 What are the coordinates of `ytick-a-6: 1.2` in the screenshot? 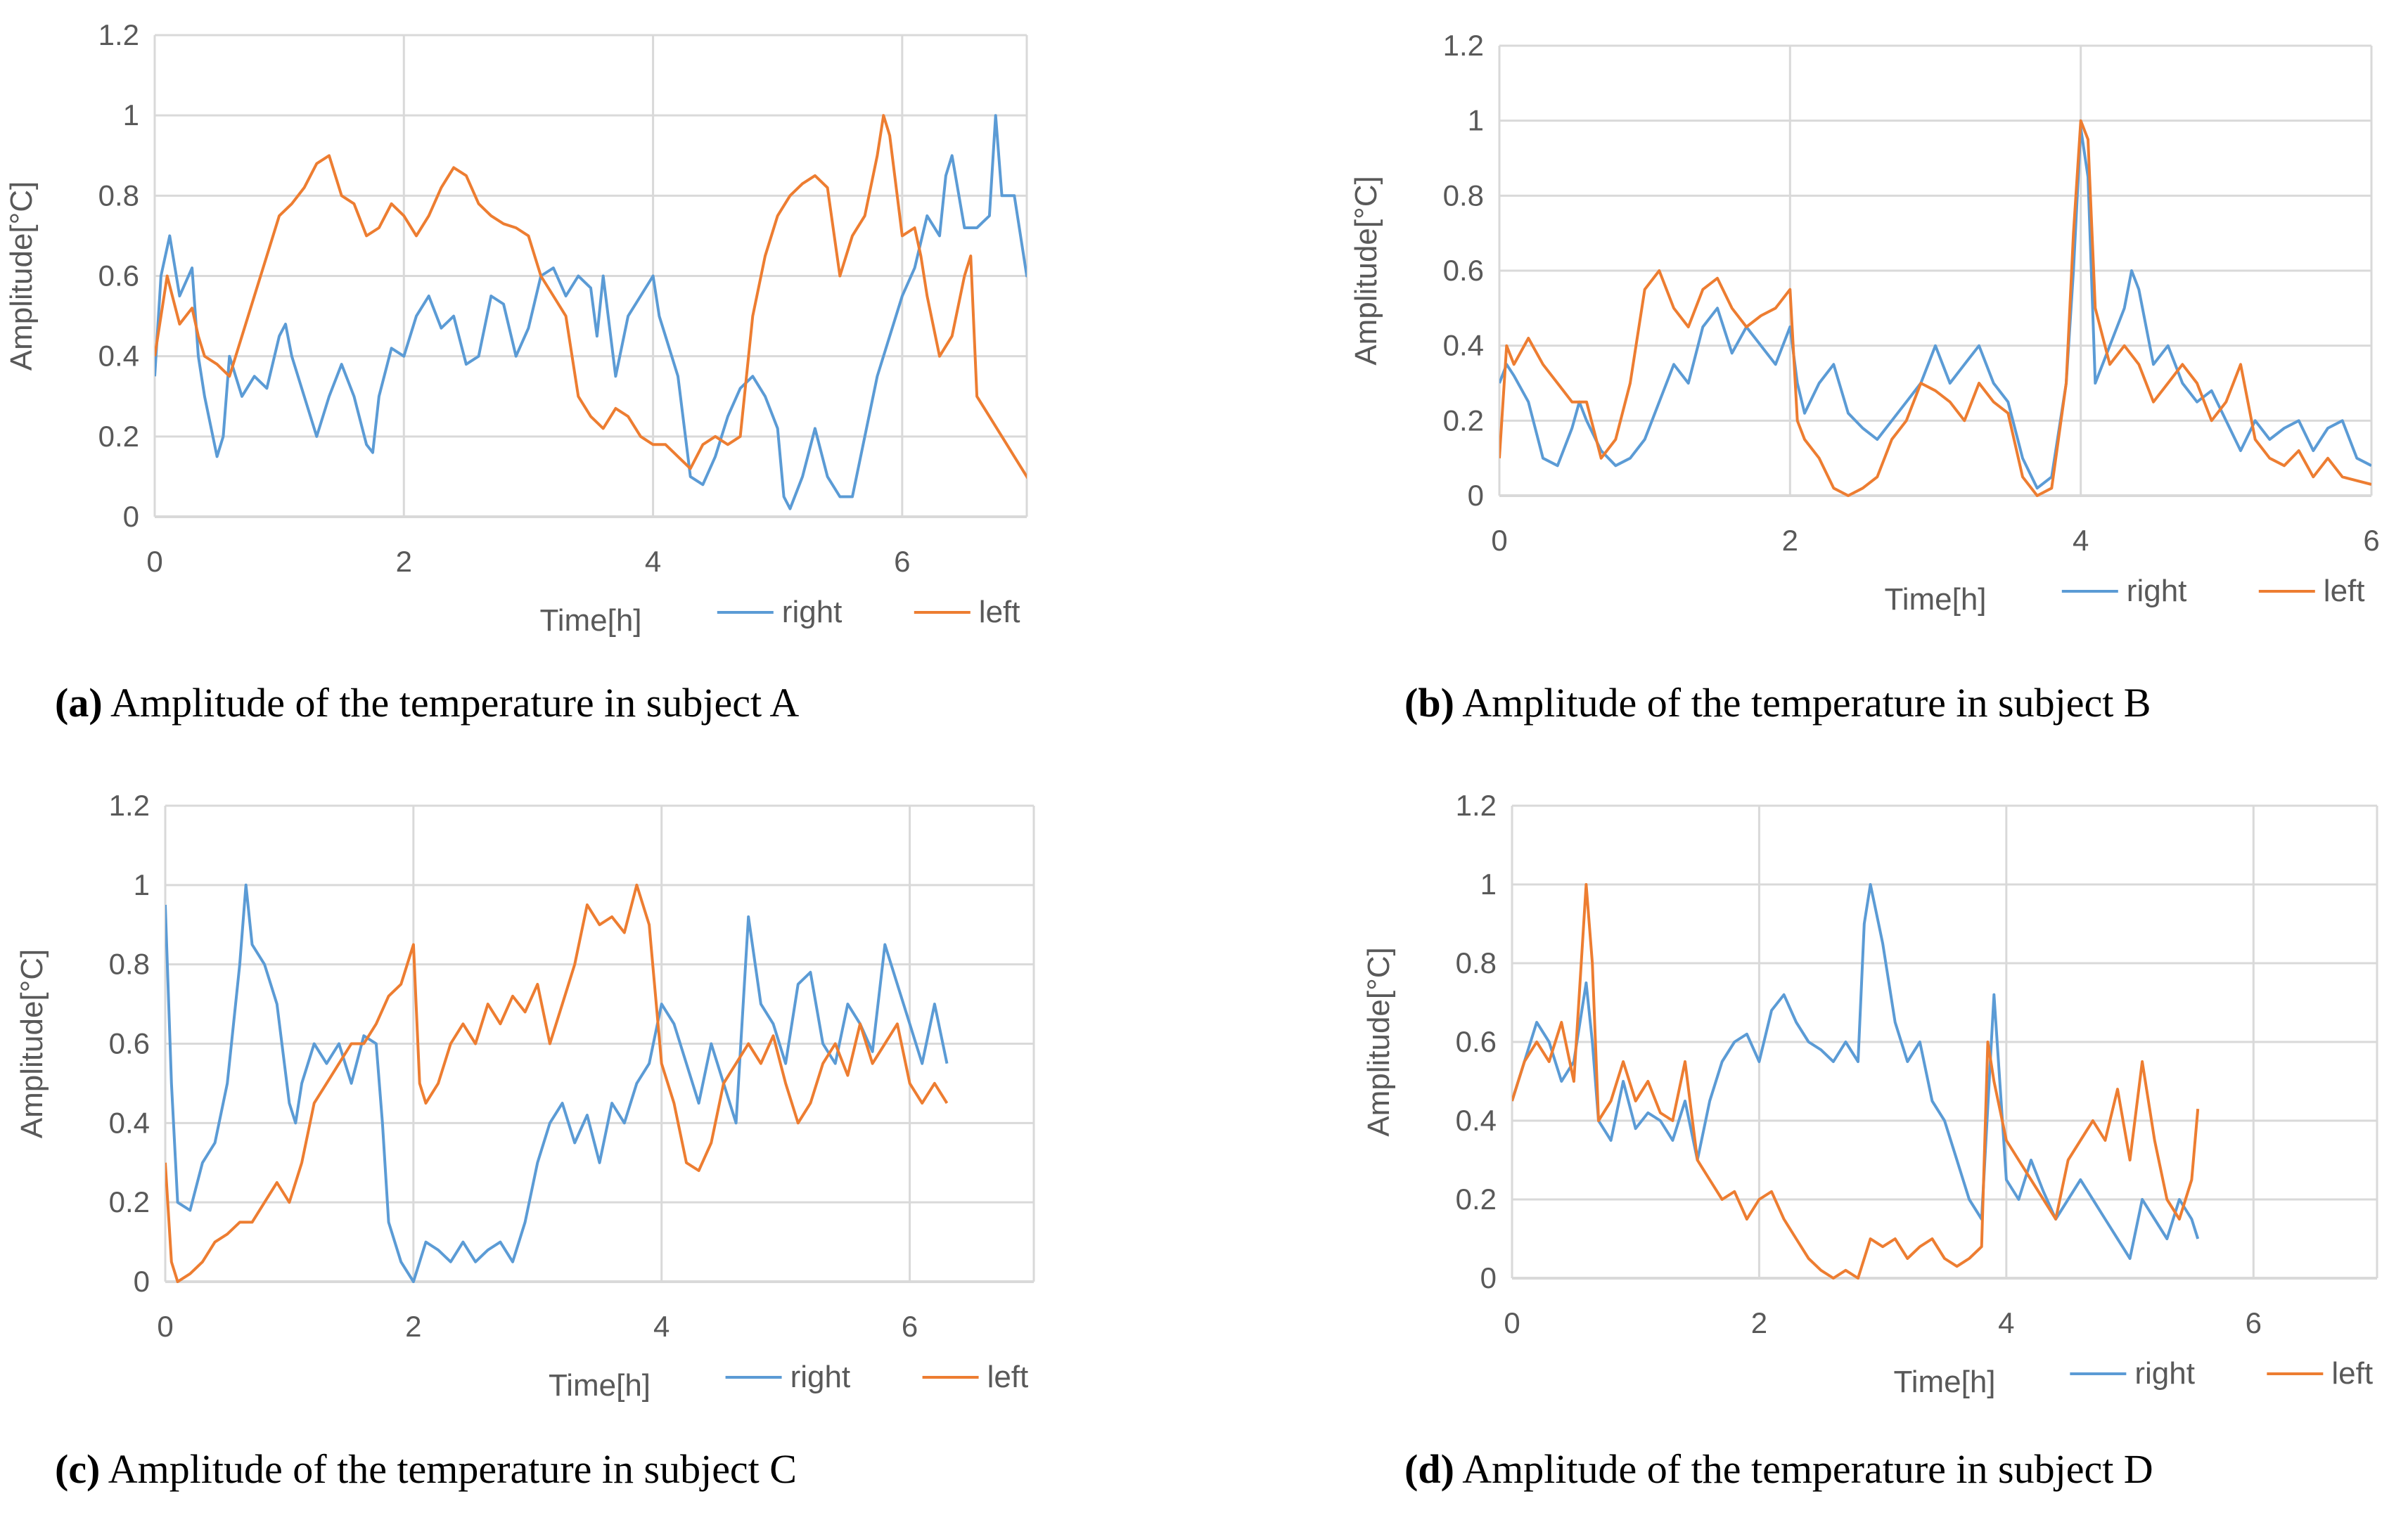 It's located at (118, 35).